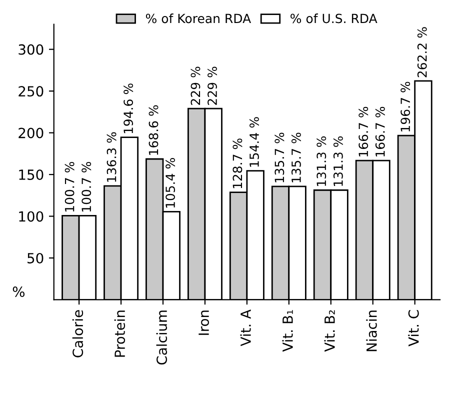 The height and width of the screenshot is (405, 449). What do you see at coordinates (31, 216) in the screenshot?
I see `y-tick-label: 100` at bounding box center [31, 216].